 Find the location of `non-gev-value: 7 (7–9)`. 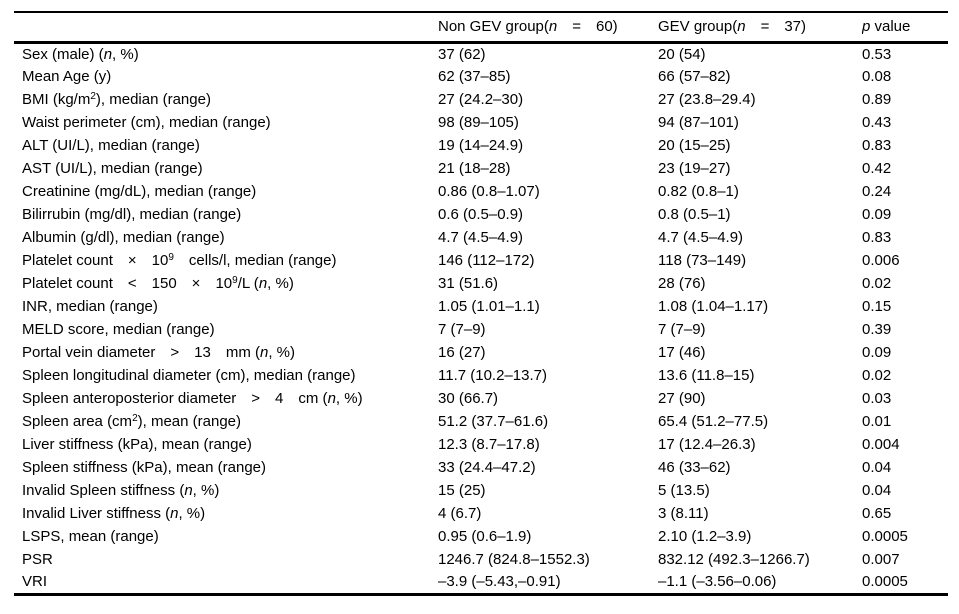

non-gev-value: 7 (7–9) is located at coordinates (462, 329).